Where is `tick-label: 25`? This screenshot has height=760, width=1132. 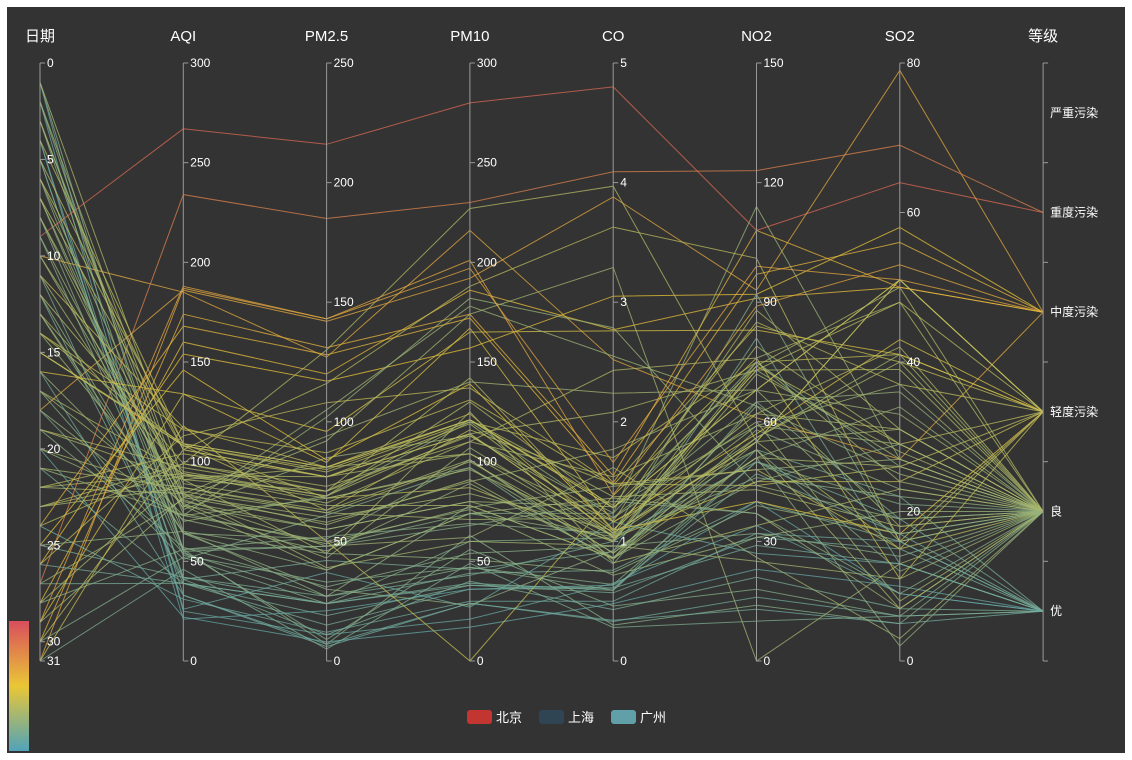 tick-label: 25 is located at coordinates (54, 545).